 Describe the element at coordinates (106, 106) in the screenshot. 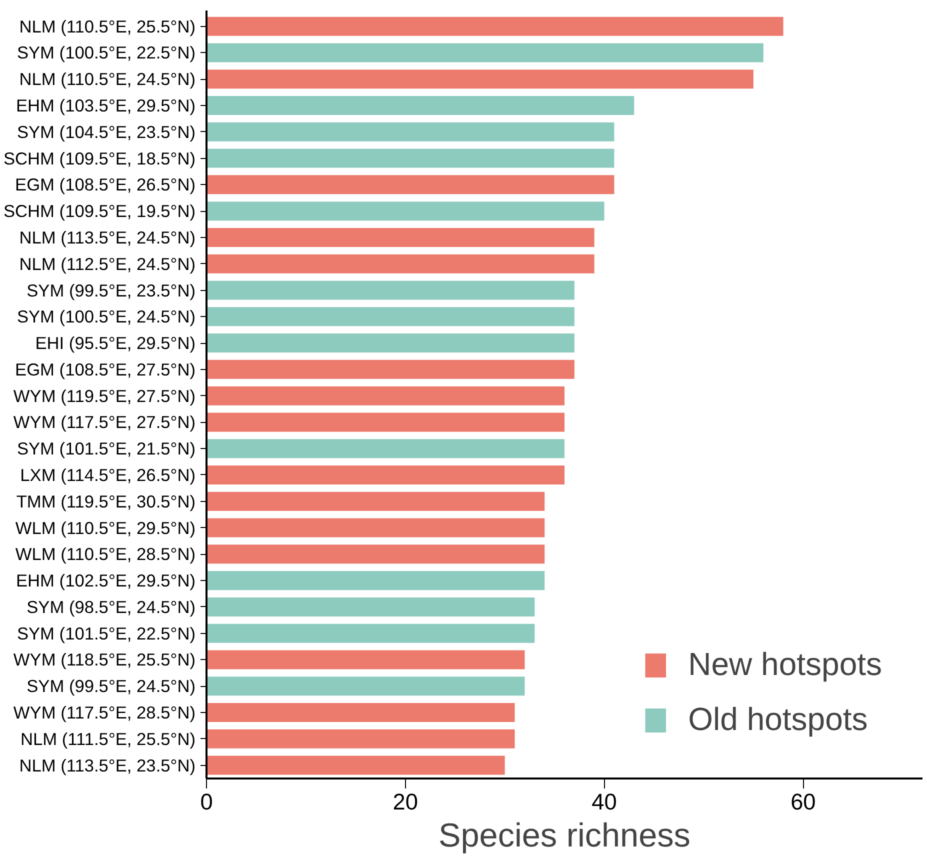

I see `y-tick-label: EHM (103.5°E, 29.5°N)` at that location.